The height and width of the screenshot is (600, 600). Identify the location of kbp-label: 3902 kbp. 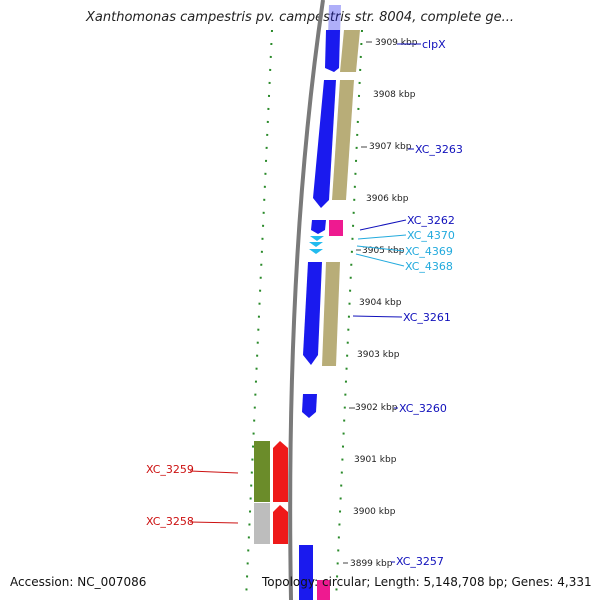
(376, 408).